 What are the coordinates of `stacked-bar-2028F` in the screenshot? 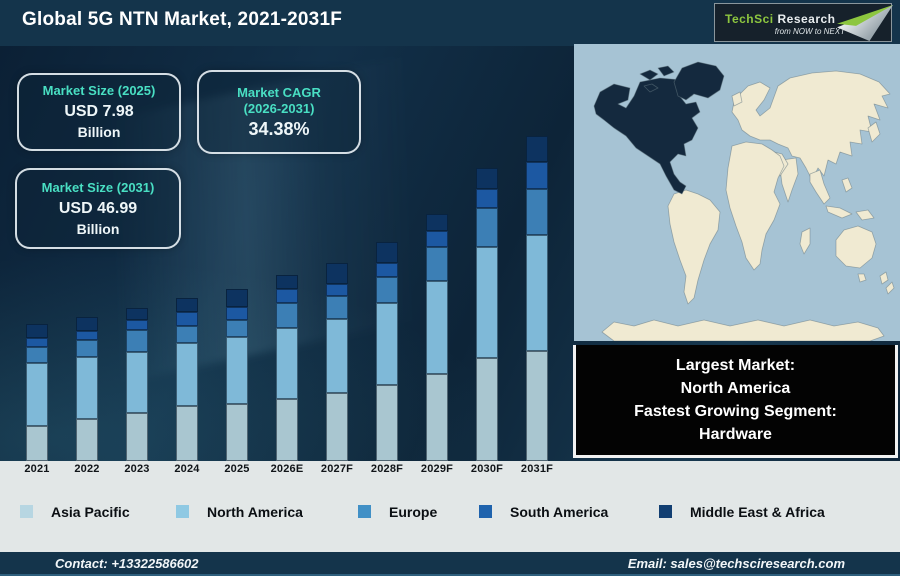 It's located at (387, 351).